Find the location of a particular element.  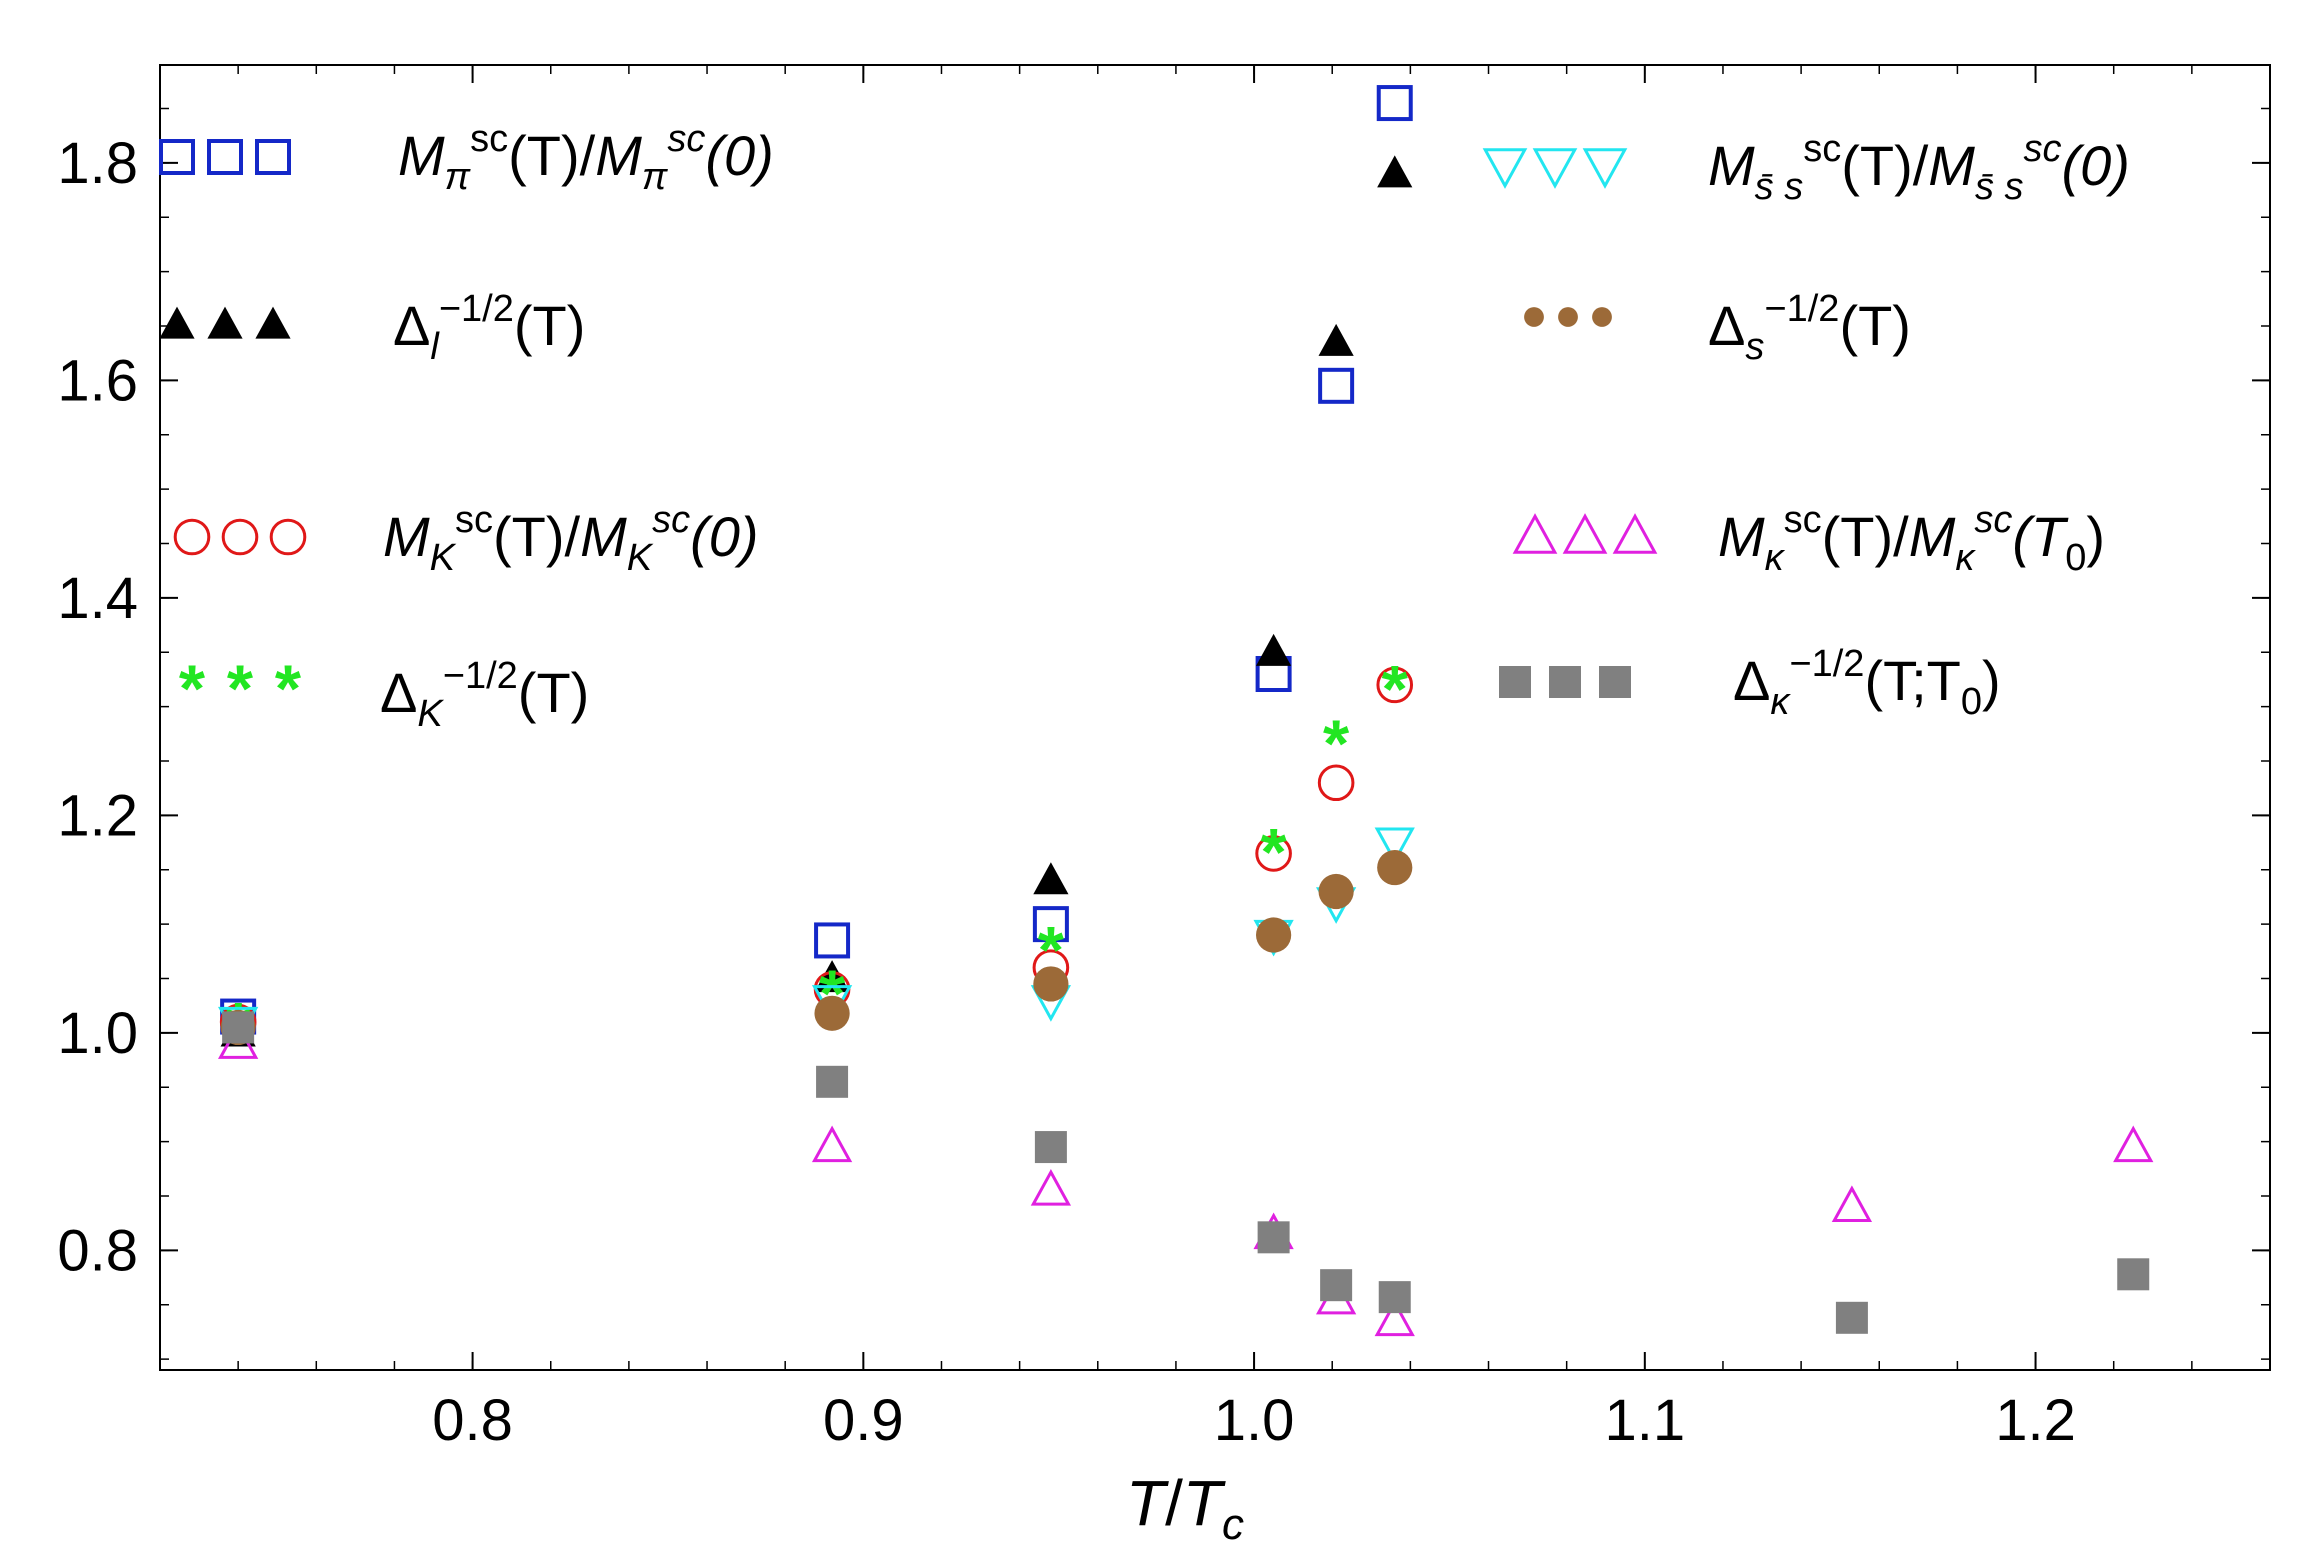

y-tick-label: 1.2 is located at coordinates (97, 815).